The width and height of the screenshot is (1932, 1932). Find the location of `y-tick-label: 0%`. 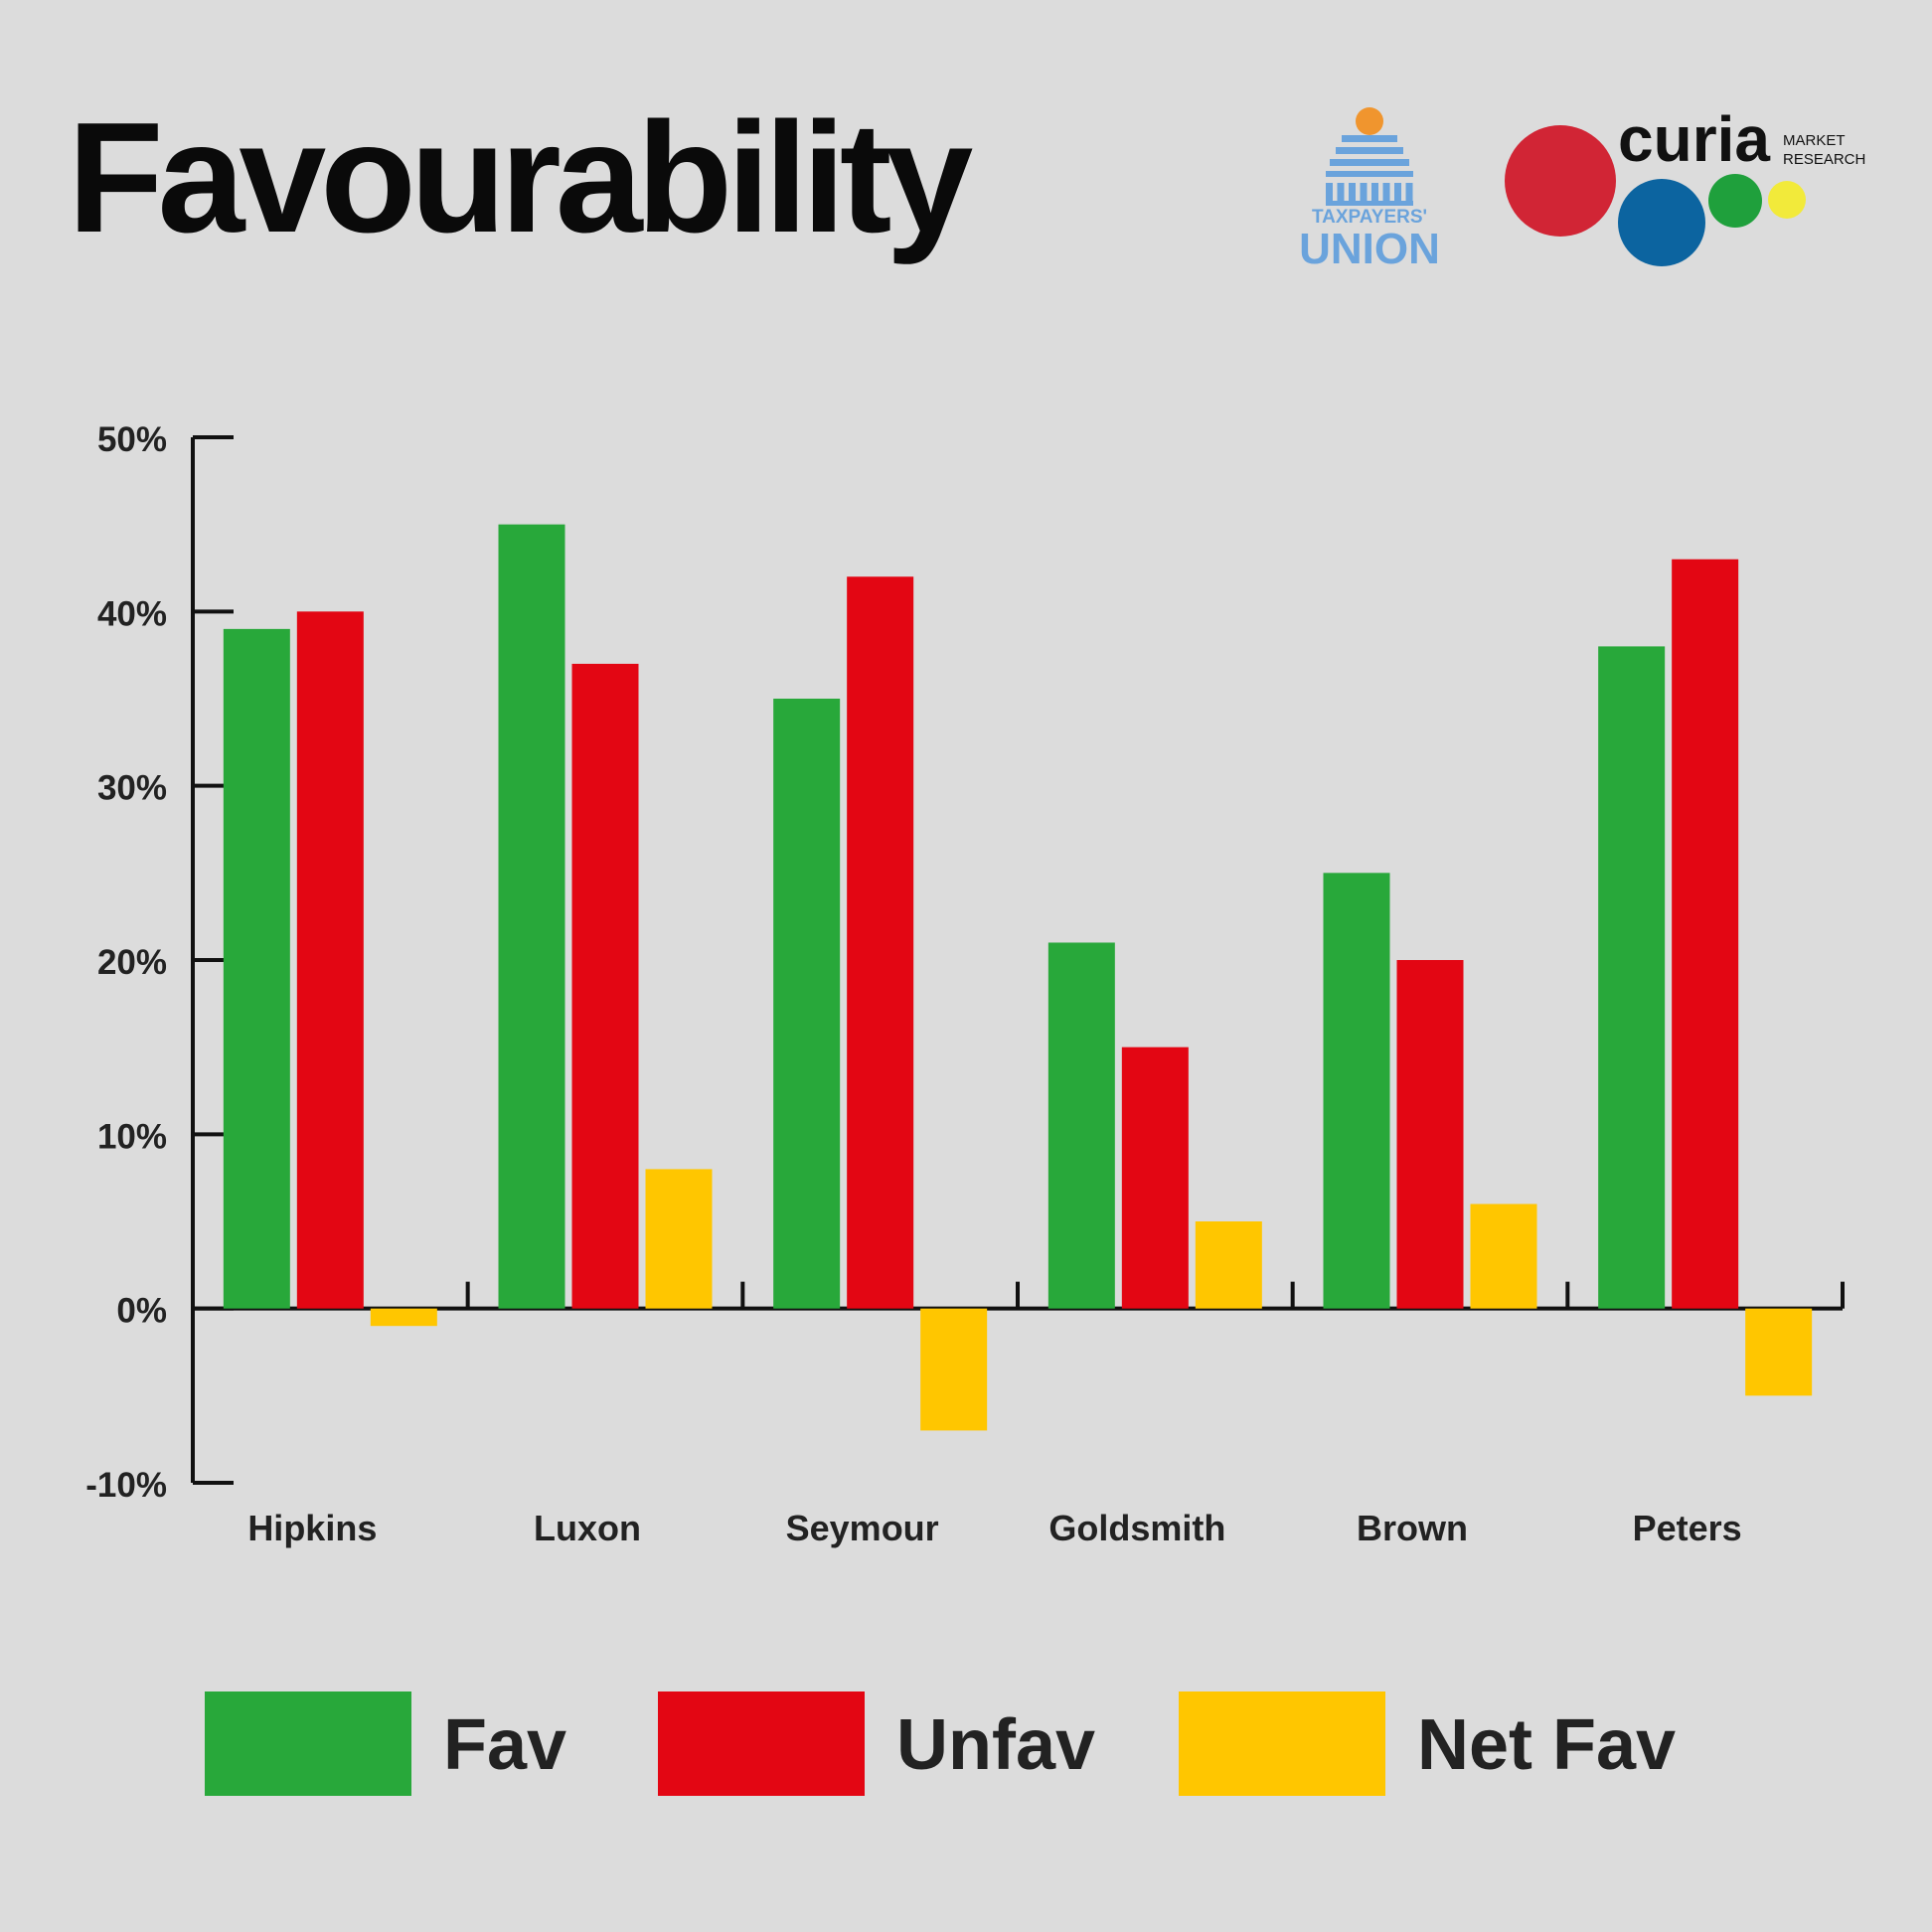

y-tick-label: 0% is located at coordinates (141, 1311).